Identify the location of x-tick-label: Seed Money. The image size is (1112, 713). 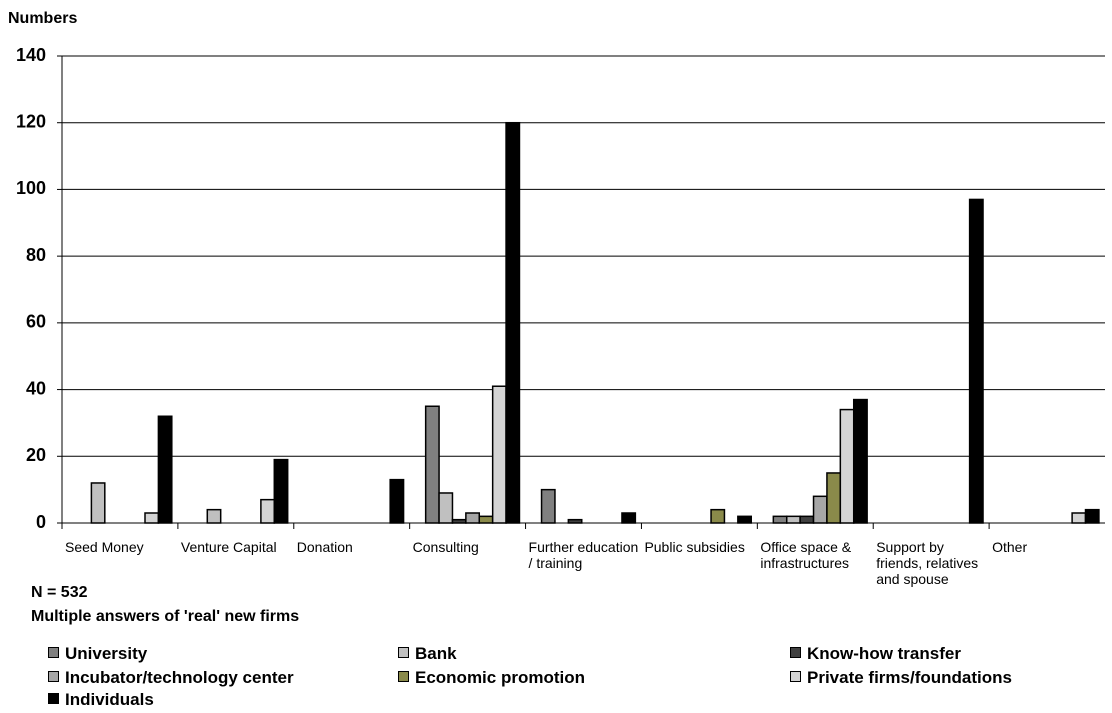
(104, 547).